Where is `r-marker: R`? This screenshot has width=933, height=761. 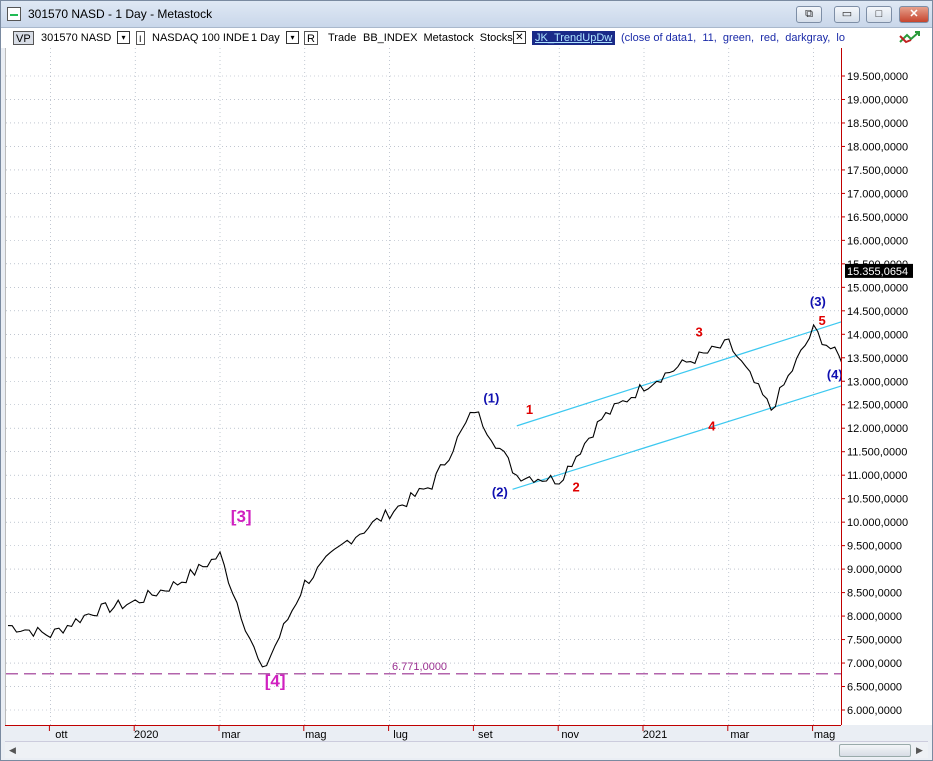
r-marker: R is located at coordinates (311, 38).